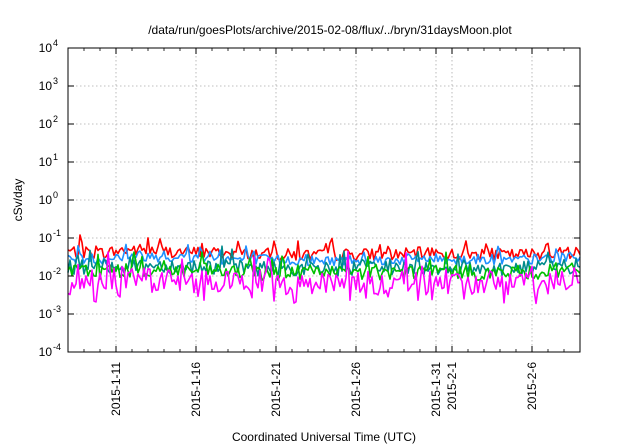 This screenshot has width=640, height=448. I want to click on y-tick-exponent: 1, so click(55, 157).